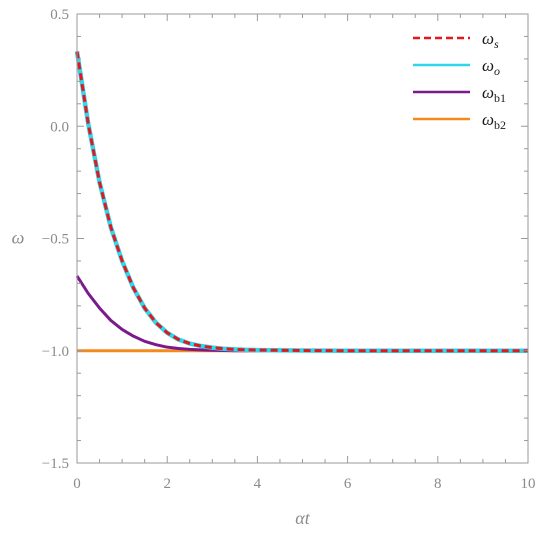  I want to click on legend-label-b1: ωb1, so click(494, 94).